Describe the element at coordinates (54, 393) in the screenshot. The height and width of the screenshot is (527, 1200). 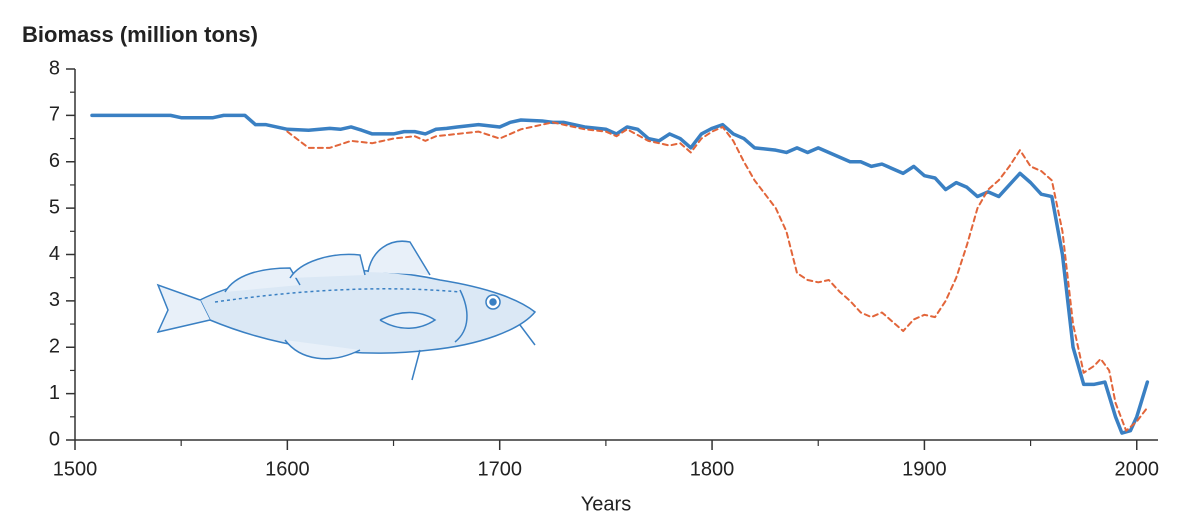
I see `y-tick-label: 1` at that location.